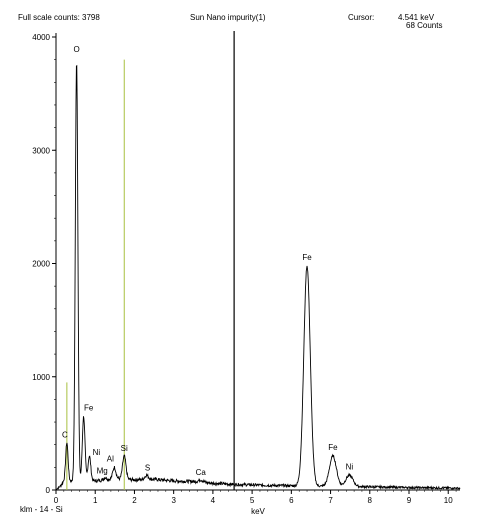 This screenshot has height=515, width=478. What do you see at coordinates (228, 17) in the screenshot?
I see `spectrum-title: Sun Nano impurity(1)` at bounding box center [228, 17].